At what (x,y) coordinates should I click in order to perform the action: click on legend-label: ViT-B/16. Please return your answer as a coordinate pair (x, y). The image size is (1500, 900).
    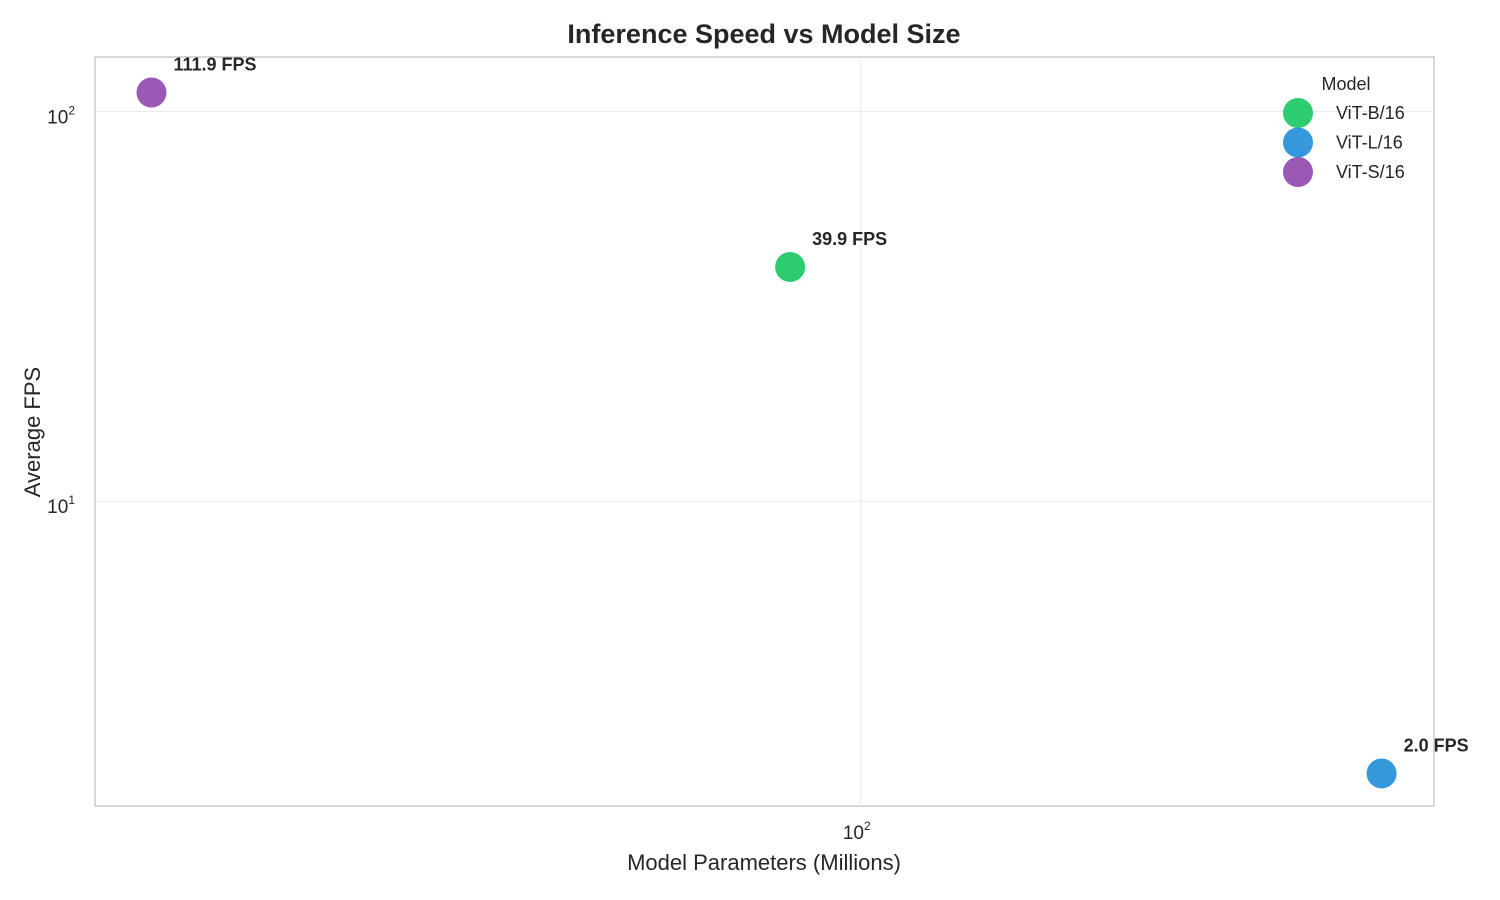
    Looking at the image, I should click on (1370, 113).